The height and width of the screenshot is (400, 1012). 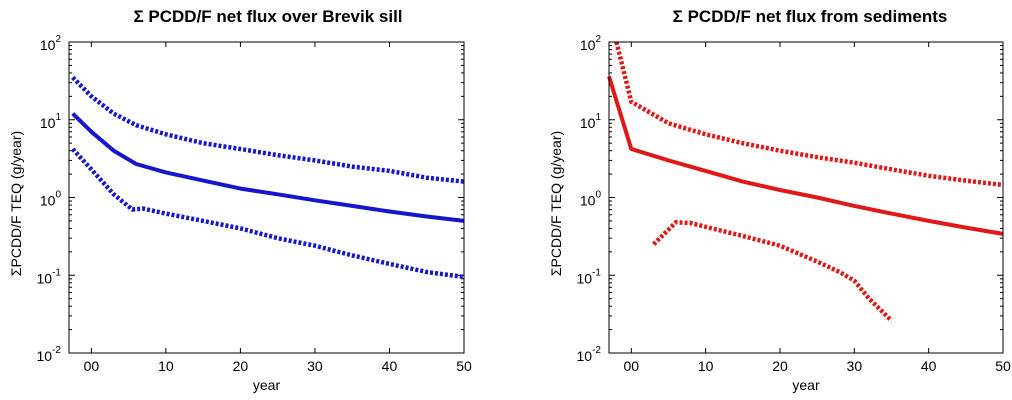 What do you see at coordinates (706, 366) in the screenshot?
I see `chart-right-x-tick-label: 10` at bounding box center [706, 366].